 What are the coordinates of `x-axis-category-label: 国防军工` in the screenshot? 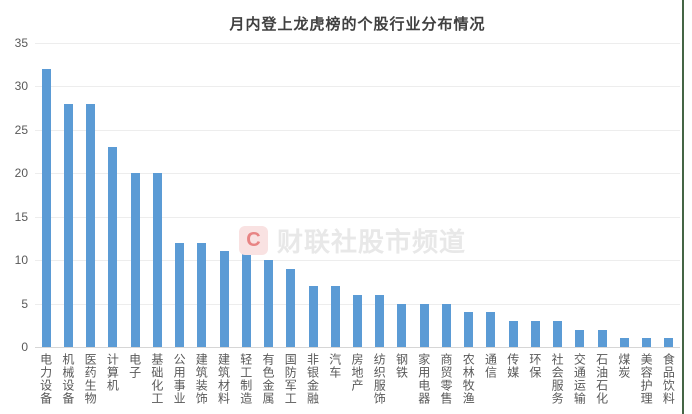 It's located at (290, 379).